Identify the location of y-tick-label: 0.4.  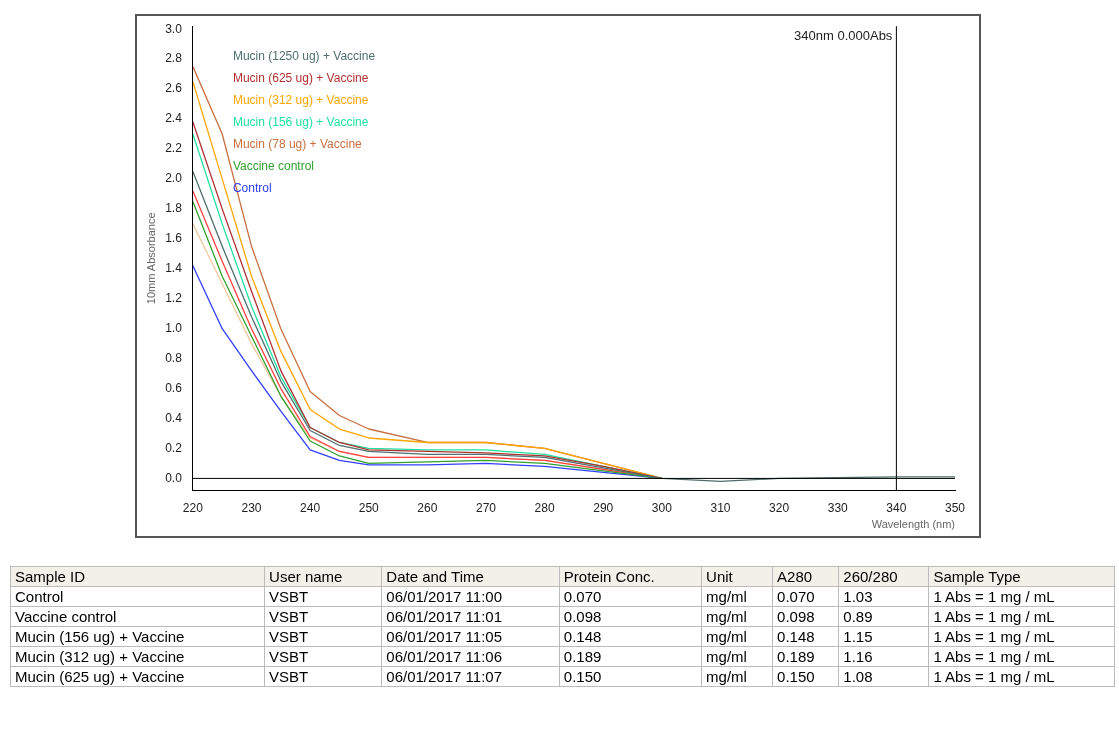
(174, 417).